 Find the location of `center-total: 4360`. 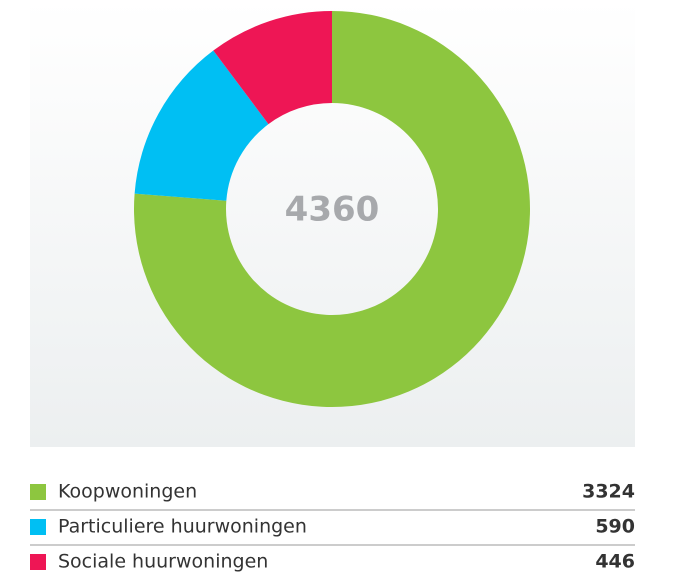

center-total: 4360 is located at coordinates (332, 210).